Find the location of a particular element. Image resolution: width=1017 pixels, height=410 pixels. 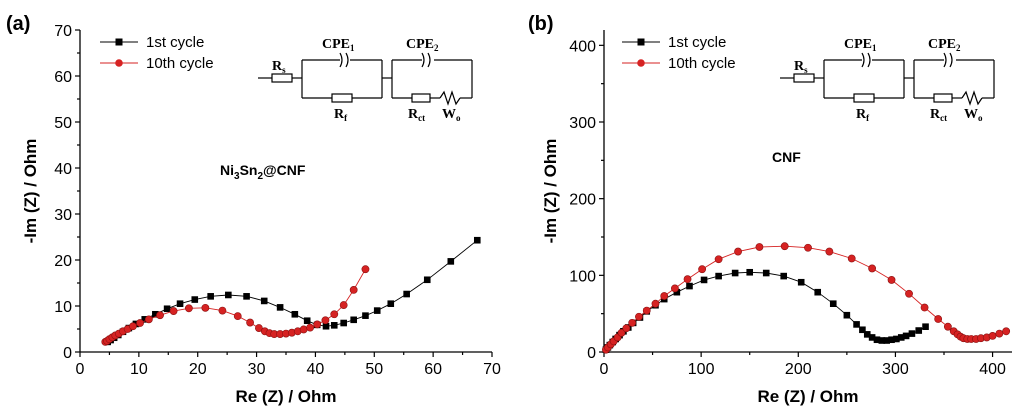

y-tick-label: 40 is located at coordinates (63, 169).